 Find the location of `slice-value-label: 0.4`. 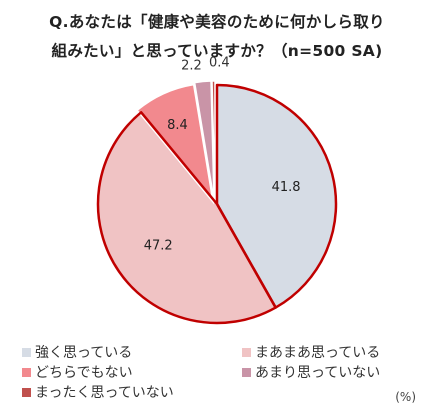

slice-value-label: 0.4 is located at coordinates (219, 63).